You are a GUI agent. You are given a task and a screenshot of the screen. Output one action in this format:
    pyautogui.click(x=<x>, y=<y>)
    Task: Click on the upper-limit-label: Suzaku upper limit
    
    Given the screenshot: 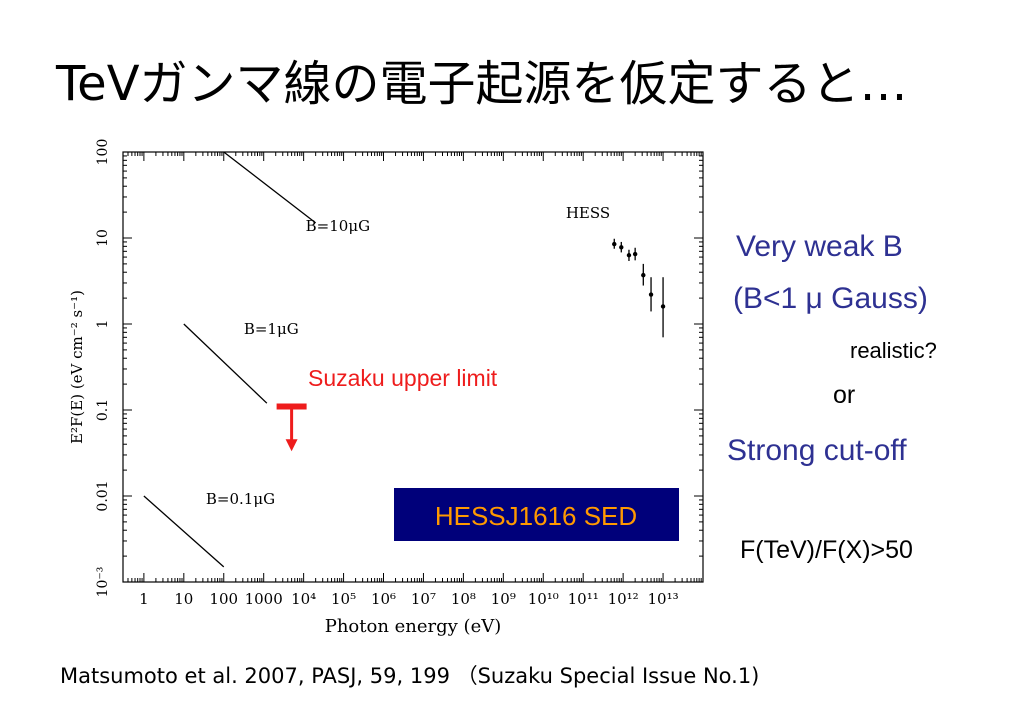 What is the action you would take?
    pyautogui.click(x=403, y=378)
    